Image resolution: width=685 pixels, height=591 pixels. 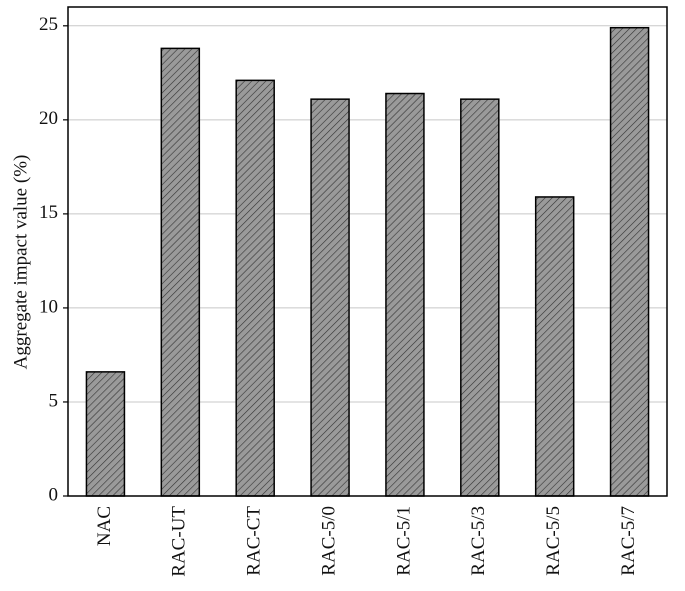 What do you see at coordinates (553, 541) in the screenshot?
I see `x-tick-label: RAC-5/5` at bounding box center [553, 541].